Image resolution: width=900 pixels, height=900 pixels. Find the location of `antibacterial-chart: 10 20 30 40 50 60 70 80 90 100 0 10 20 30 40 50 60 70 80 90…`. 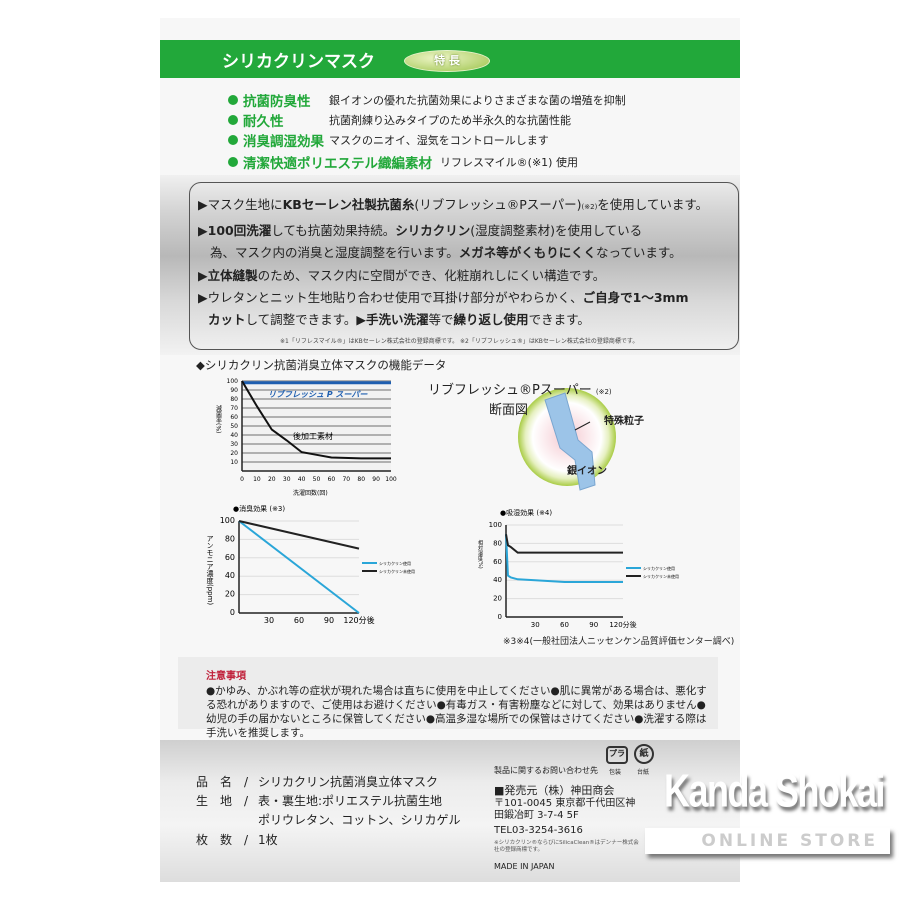

antibacterial-chart: 10 20 30 40 50 60 70 80 90 100 0 10 20 30 40 50 60 70 80 90… is located at coordinates (306, 437).